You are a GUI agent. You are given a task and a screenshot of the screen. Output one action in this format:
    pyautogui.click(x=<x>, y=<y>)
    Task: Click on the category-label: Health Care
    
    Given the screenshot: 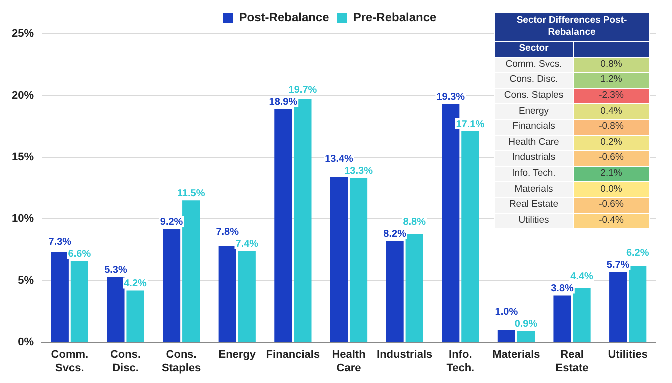 What is the action you would take?
    pyautogui.click(x=534, y=143)
    